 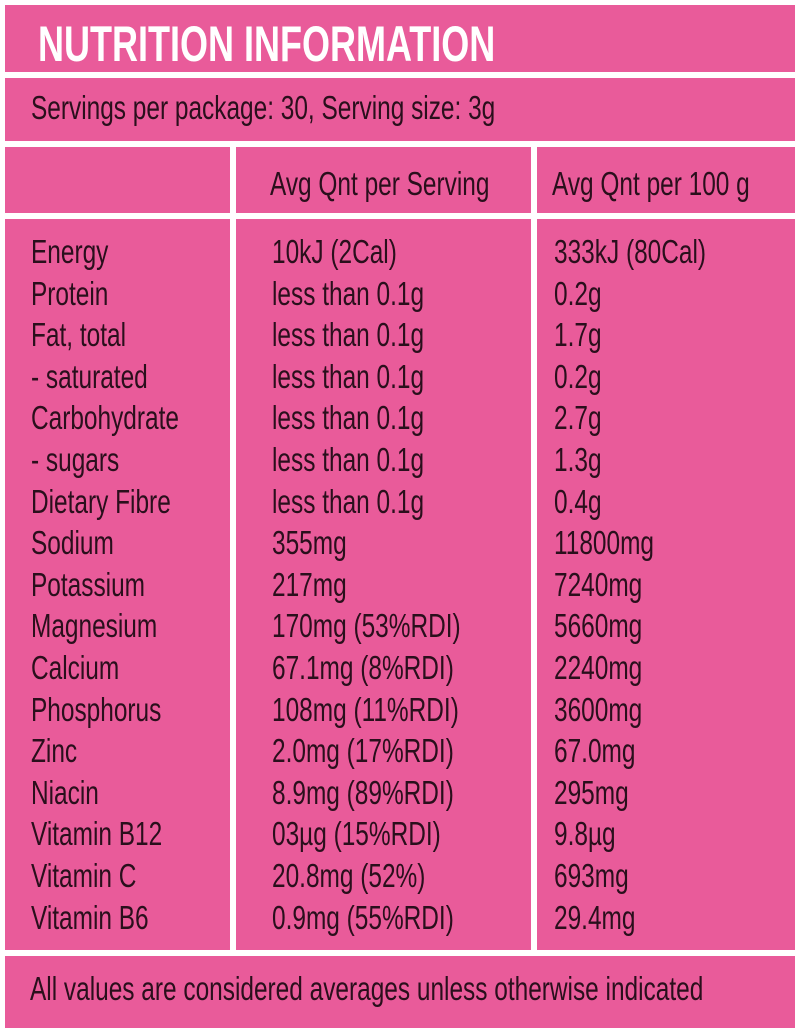 I want to click on per-serving-value: 355mg, so click(x=309, y=543).